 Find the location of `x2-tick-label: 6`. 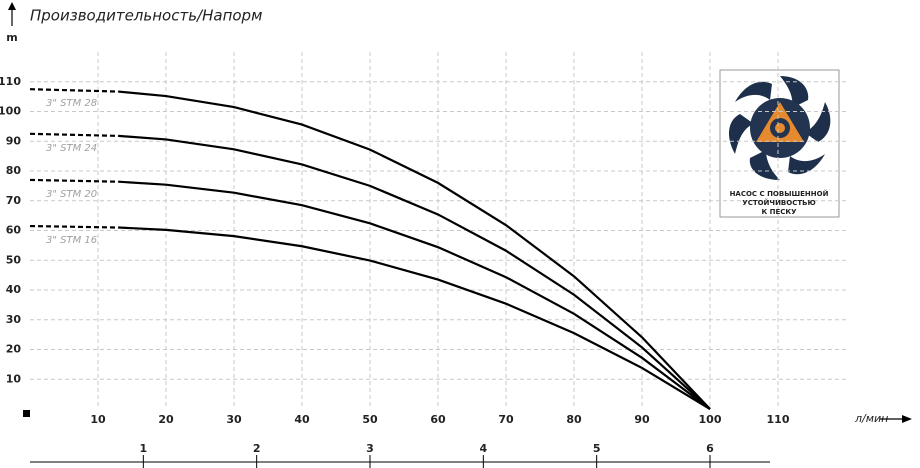

x2-tick-label: 6 is located at coordinates (710, 448).